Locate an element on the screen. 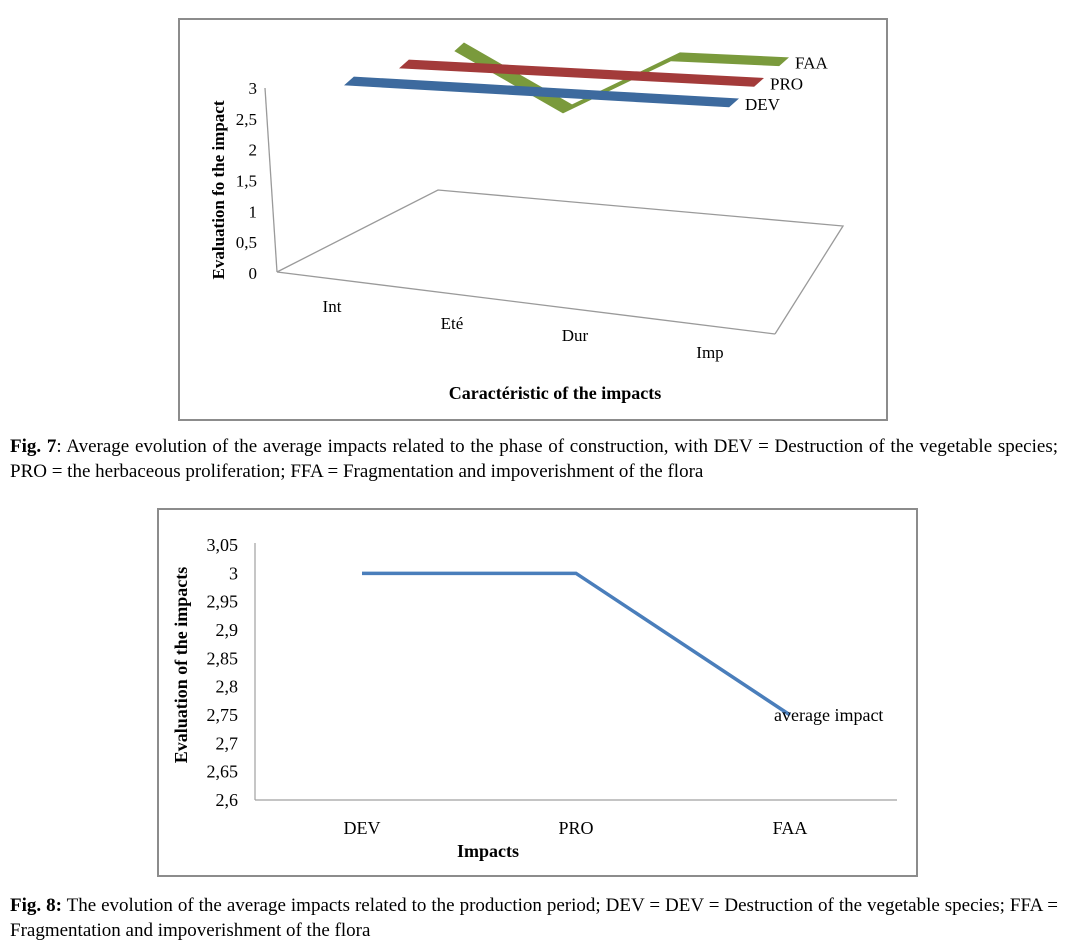 This screenshot has height=949, width=1065. series-label-faa: FAA is located at coordinates (811, 63).